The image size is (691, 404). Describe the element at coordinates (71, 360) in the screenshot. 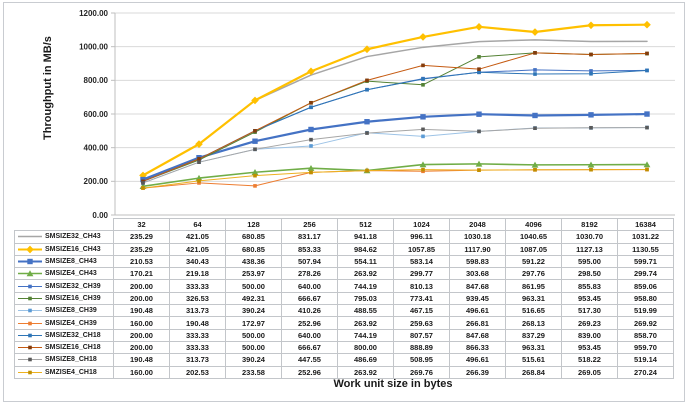

I see `series-name: SMSIZE8_CH18` at that location.